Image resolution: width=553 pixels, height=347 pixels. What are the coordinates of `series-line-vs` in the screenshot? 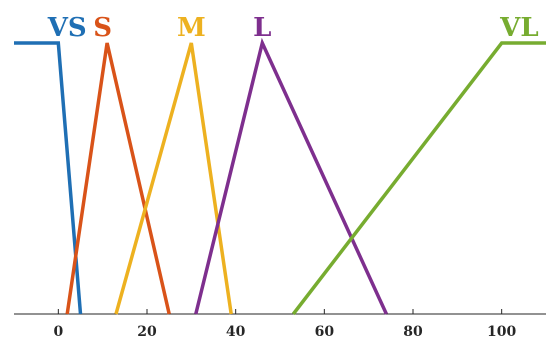 It's located at (48, 178).